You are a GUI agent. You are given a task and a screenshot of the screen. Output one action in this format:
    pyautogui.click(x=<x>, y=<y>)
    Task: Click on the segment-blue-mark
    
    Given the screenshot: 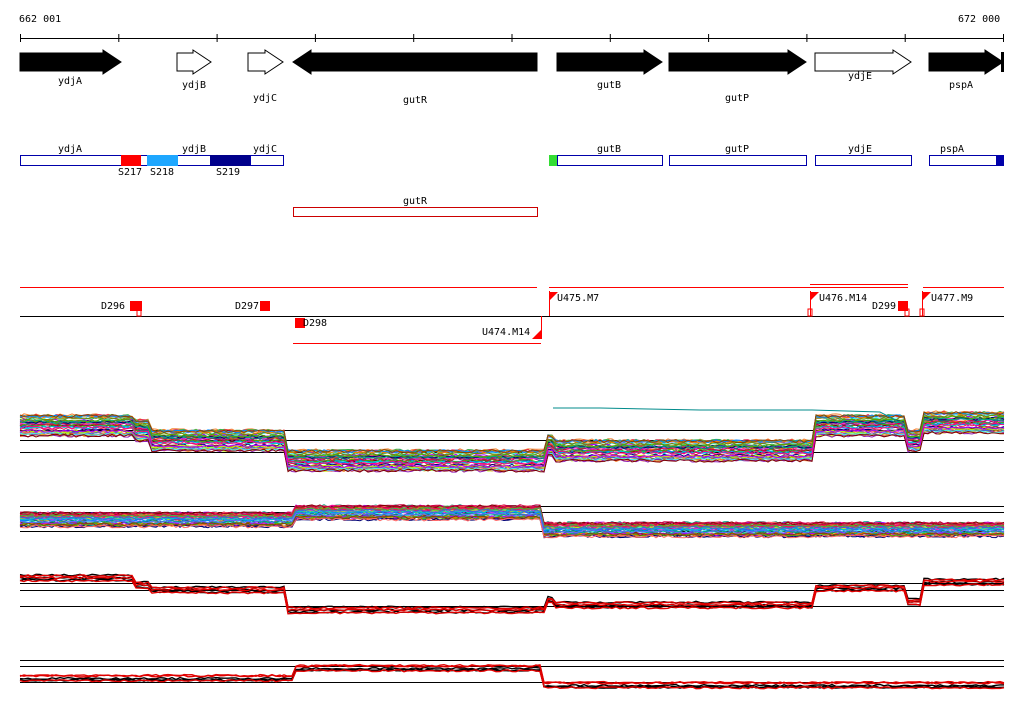 What is the action you would take?
    pyautogui.click(x=1000, y=160)
    